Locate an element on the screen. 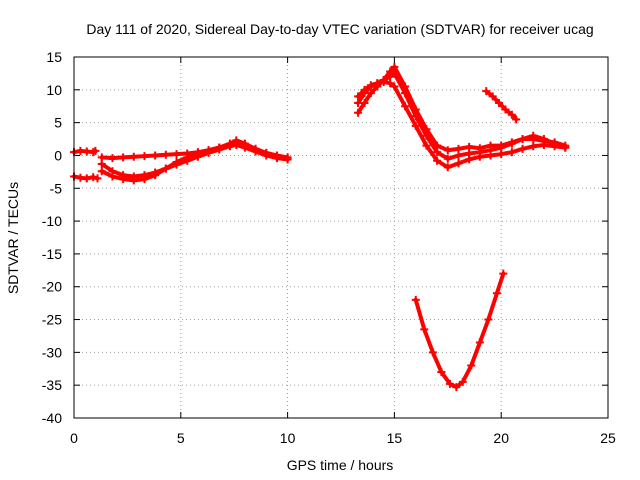  y-tick-label: -5 is located at coordinates (56, 188).